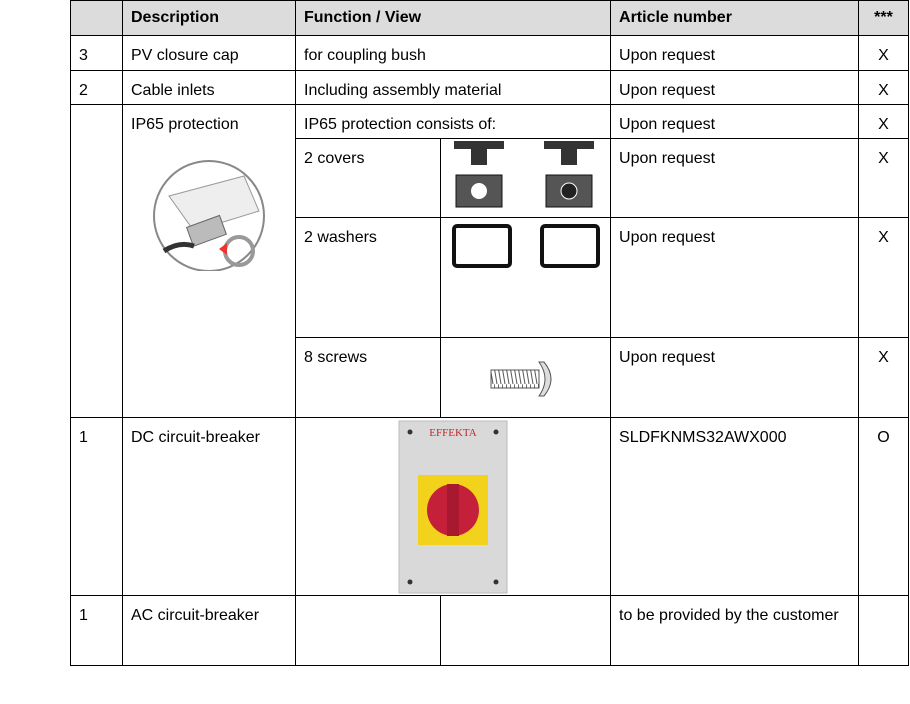 This screenshot has width=910, height=704. What do you see at coordinates (453, 53) in the screenshot?
I see `function: for coupling bush` at bounding box center [453, 53].